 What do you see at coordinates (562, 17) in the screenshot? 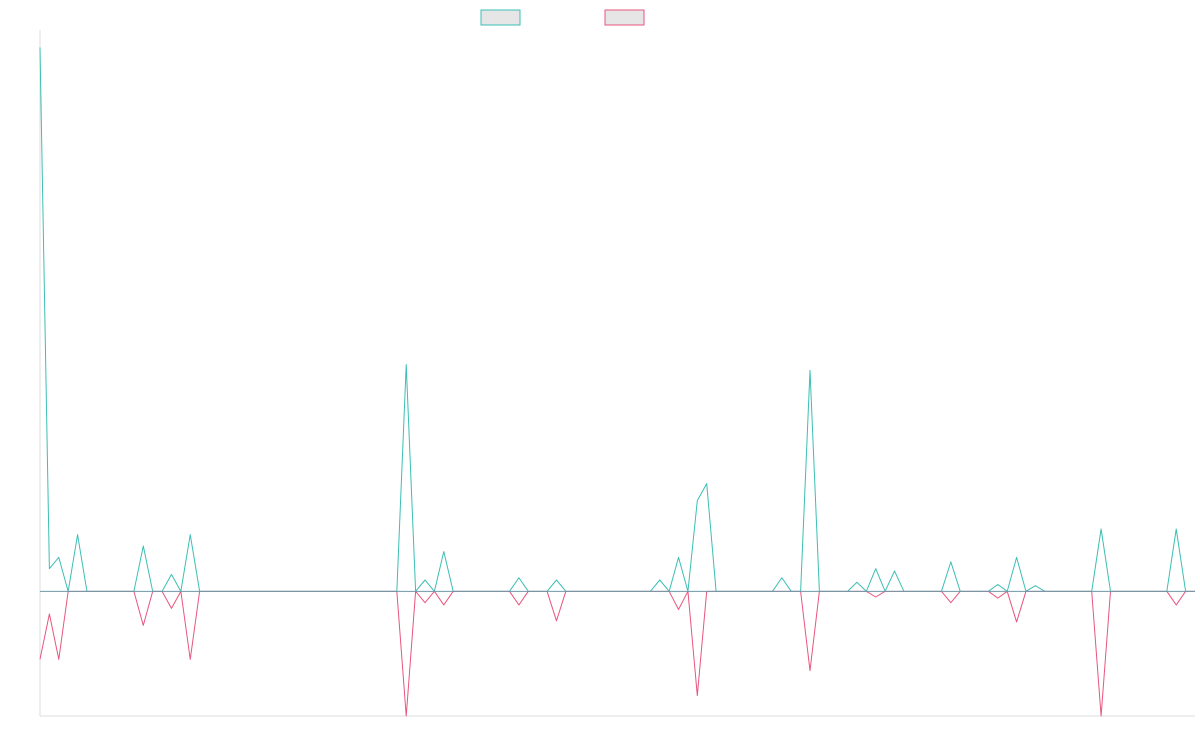
I see `legend` at bounding box center [562, 17].